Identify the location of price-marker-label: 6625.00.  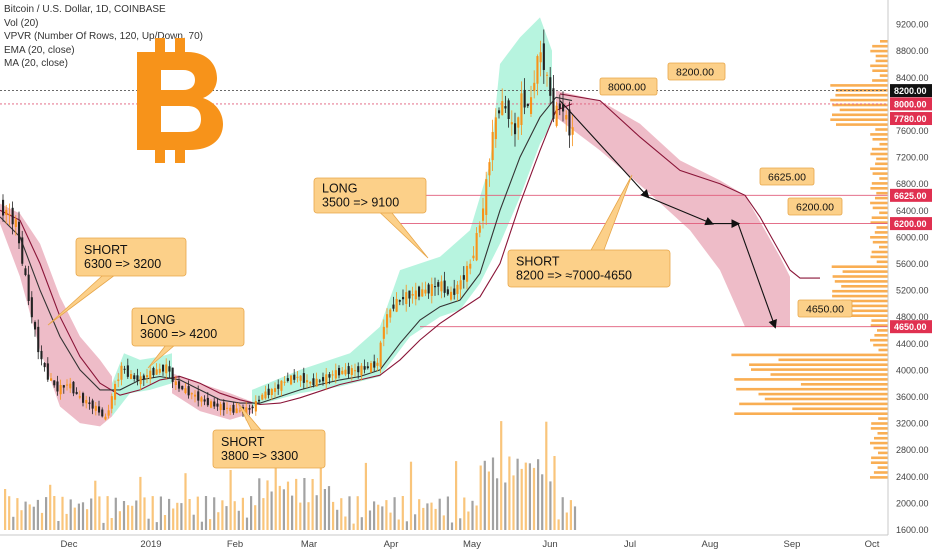
(910, 196).